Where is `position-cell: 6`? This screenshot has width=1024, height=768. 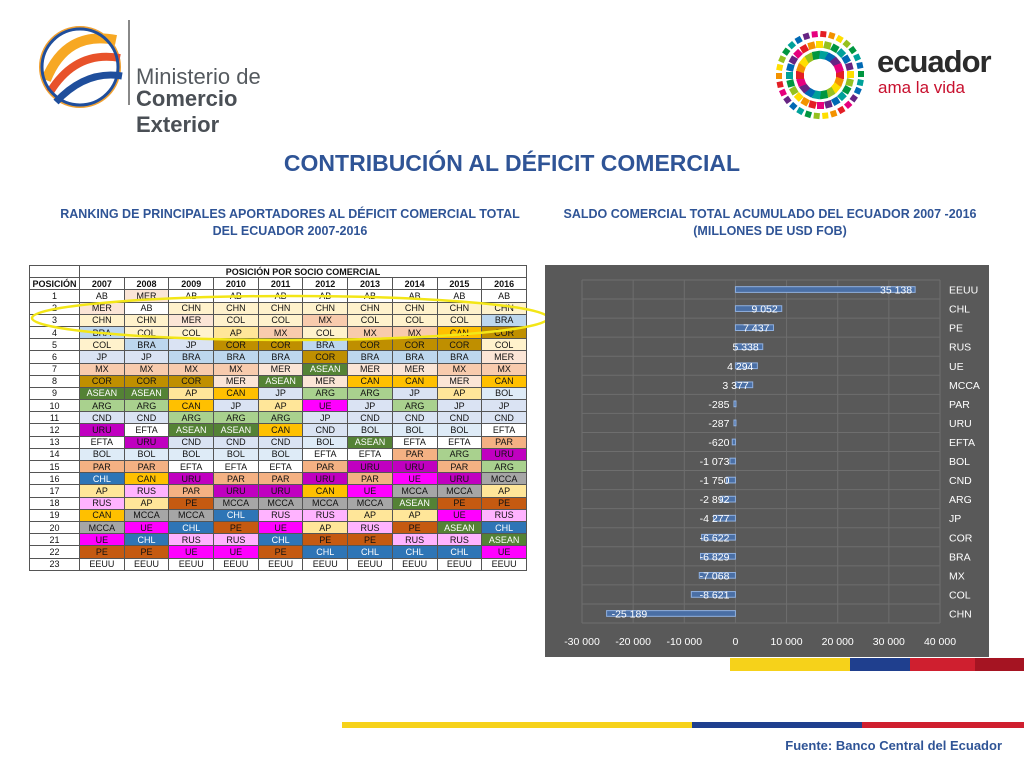 position-cell: 6 is located at coordinates (54, 357).